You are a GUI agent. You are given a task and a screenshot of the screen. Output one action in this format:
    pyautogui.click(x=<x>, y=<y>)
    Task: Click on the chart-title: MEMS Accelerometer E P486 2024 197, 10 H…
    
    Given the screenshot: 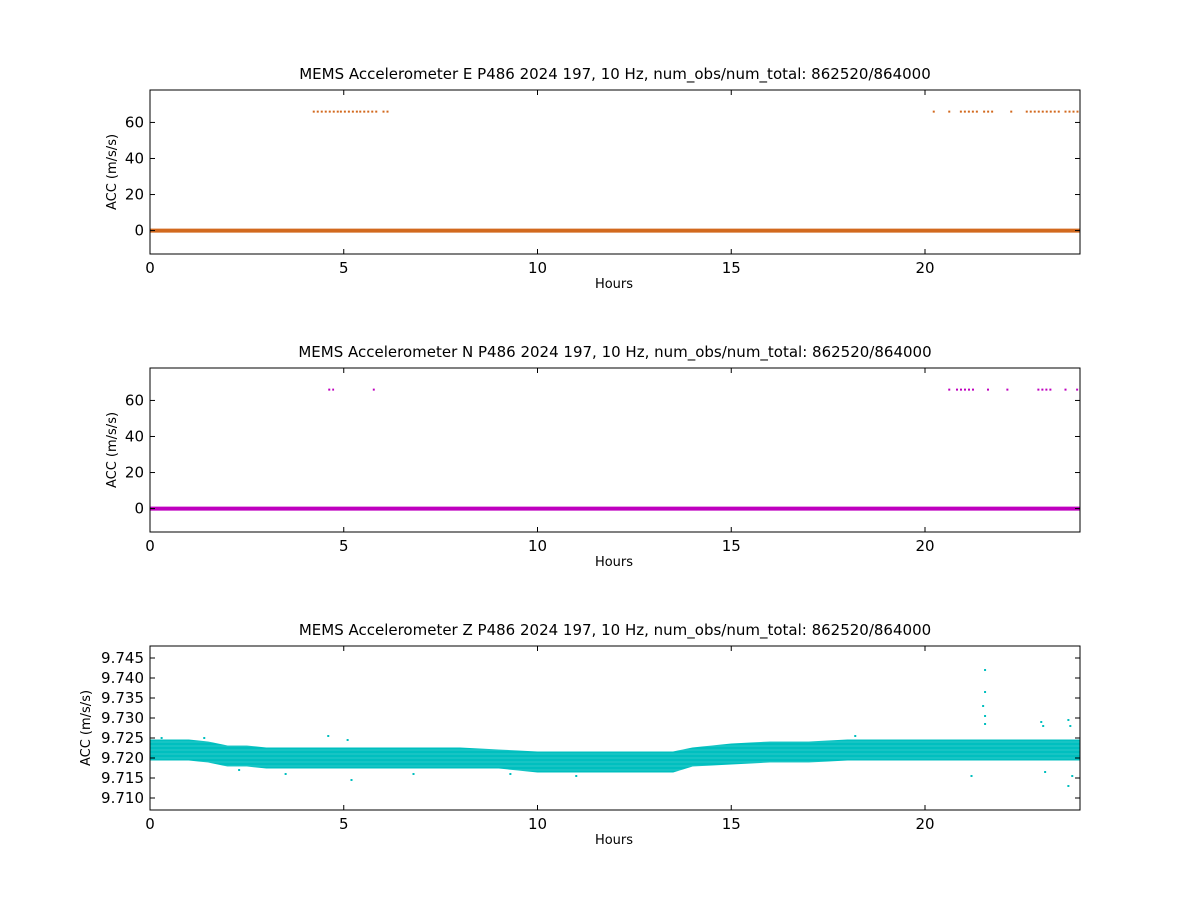 What is the action you would take?
    pyautogui.click(x=615, y=74)
    